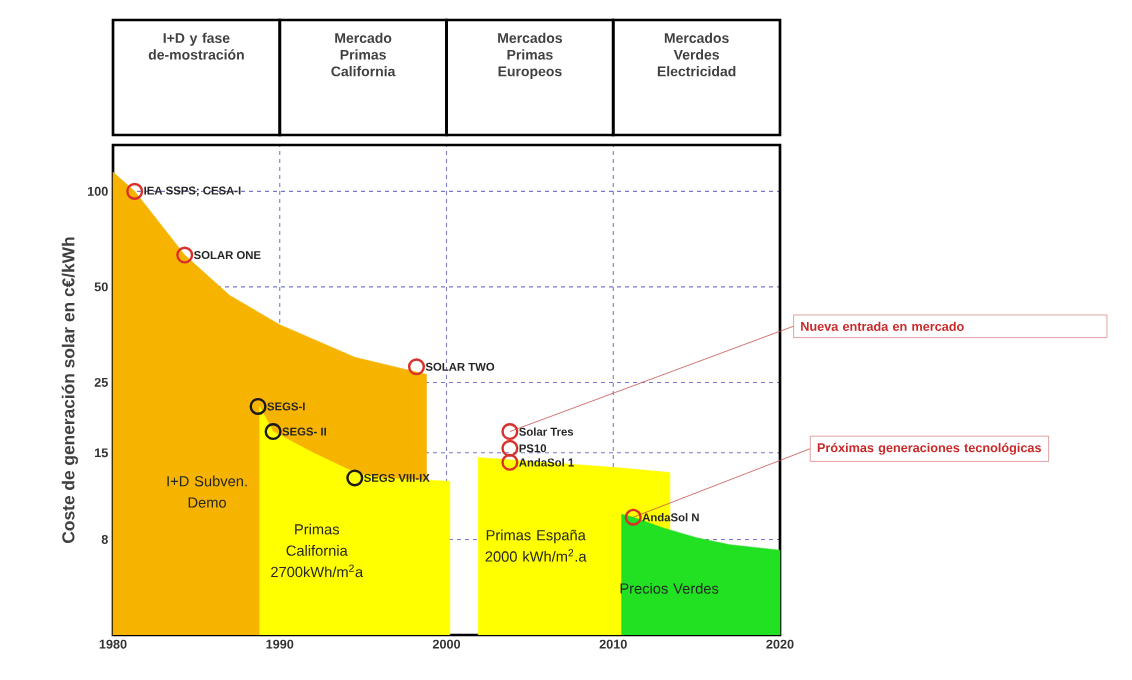 The width and height of the screenshot is (1132, 680). I want to click on y-tick-label: 8, so click(104, 539).